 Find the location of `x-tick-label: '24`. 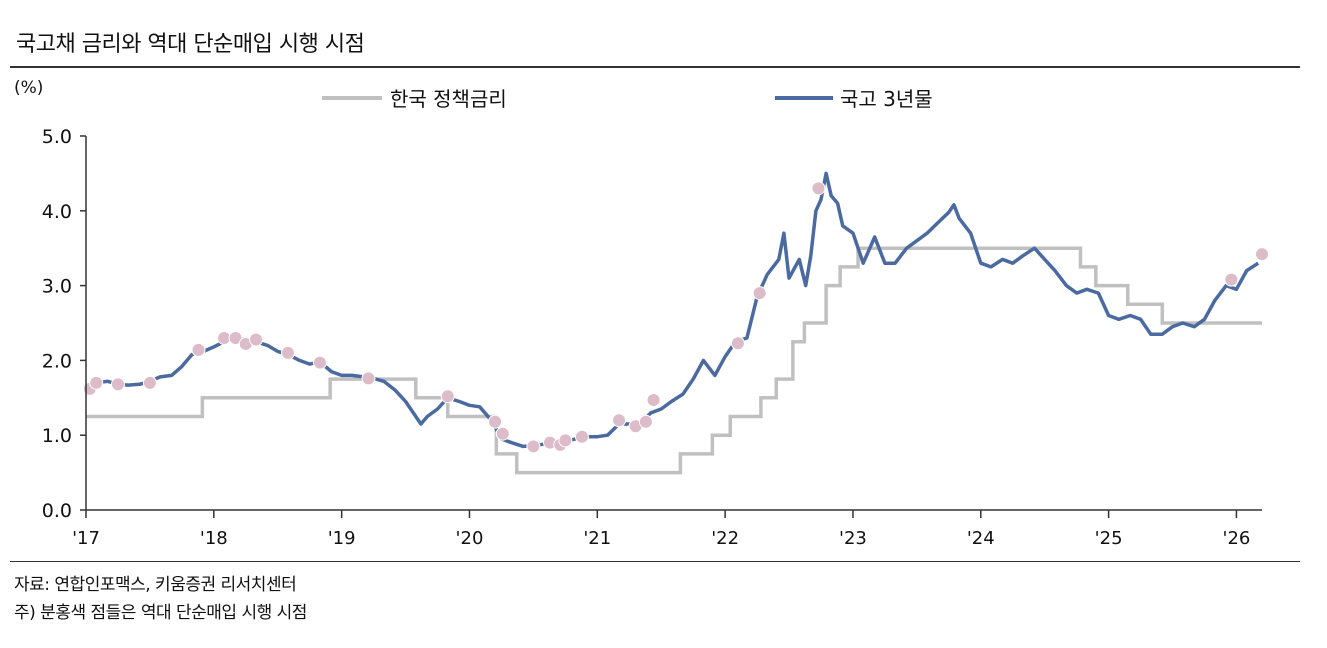

x-tick-label: '24 is located at coordinates (981, 538).